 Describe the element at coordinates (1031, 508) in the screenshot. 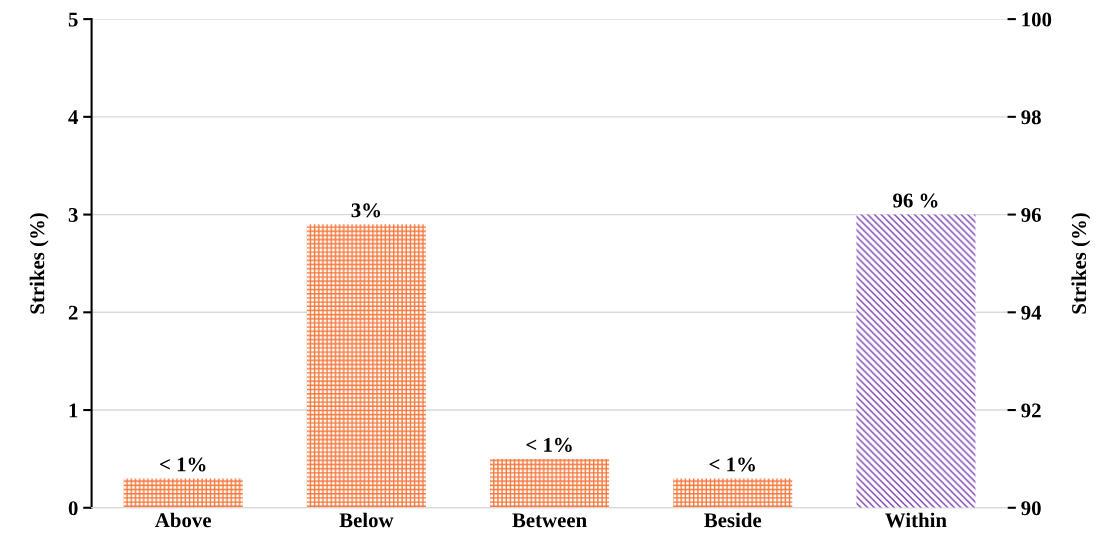

I see `y2-tick-label: 90` at that location.